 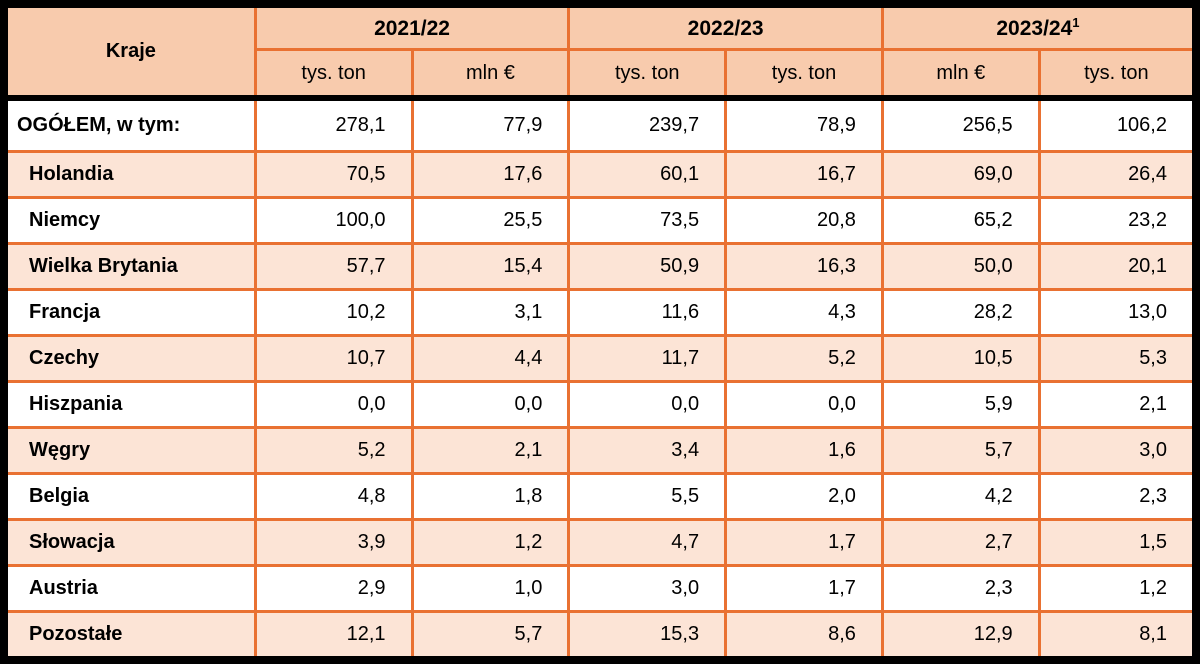 I want to click on value-cell: 5,3, so click(x=1117, y=358).